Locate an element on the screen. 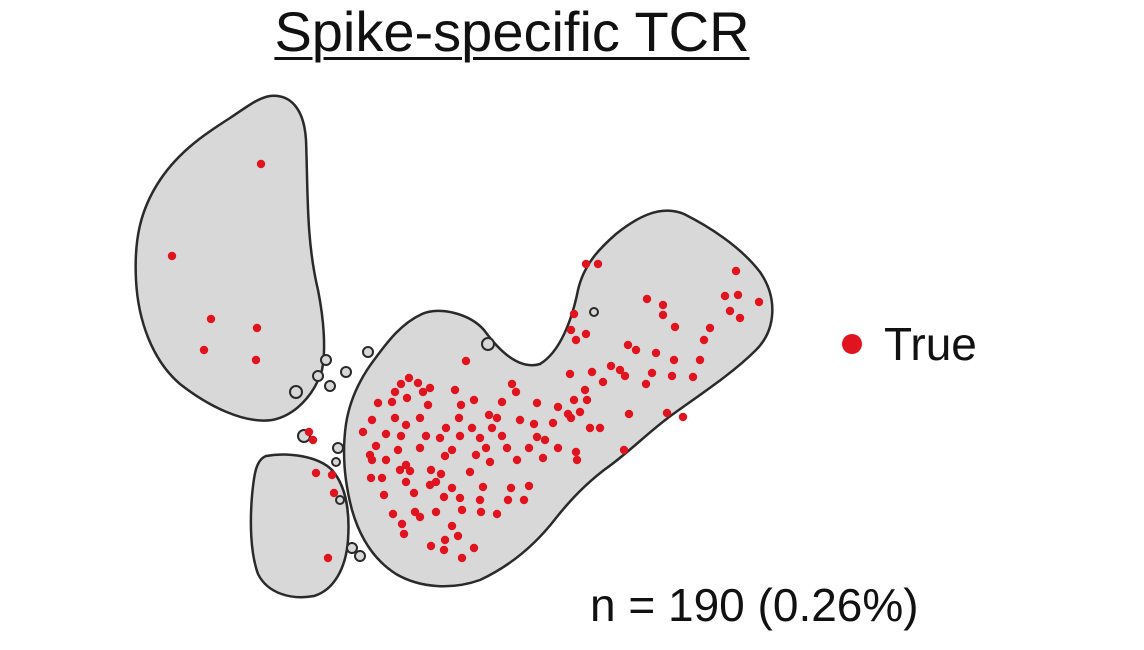  legend-marker-true is located at coordinates (852, 344).